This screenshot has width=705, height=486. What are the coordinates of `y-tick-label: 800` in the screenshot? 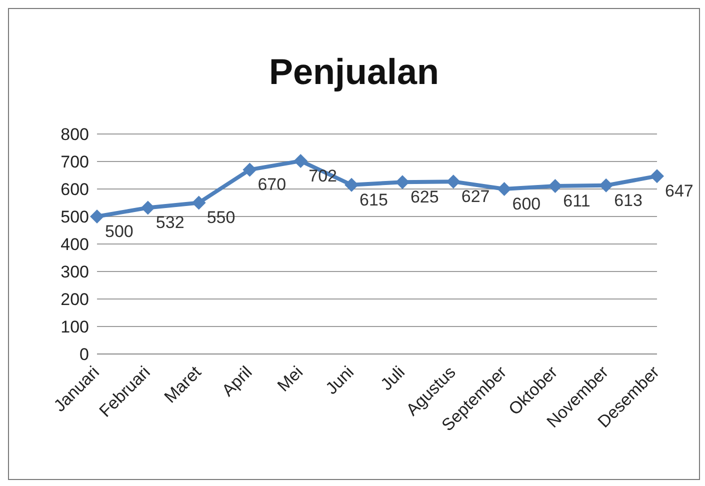 It's located at (74, 134).